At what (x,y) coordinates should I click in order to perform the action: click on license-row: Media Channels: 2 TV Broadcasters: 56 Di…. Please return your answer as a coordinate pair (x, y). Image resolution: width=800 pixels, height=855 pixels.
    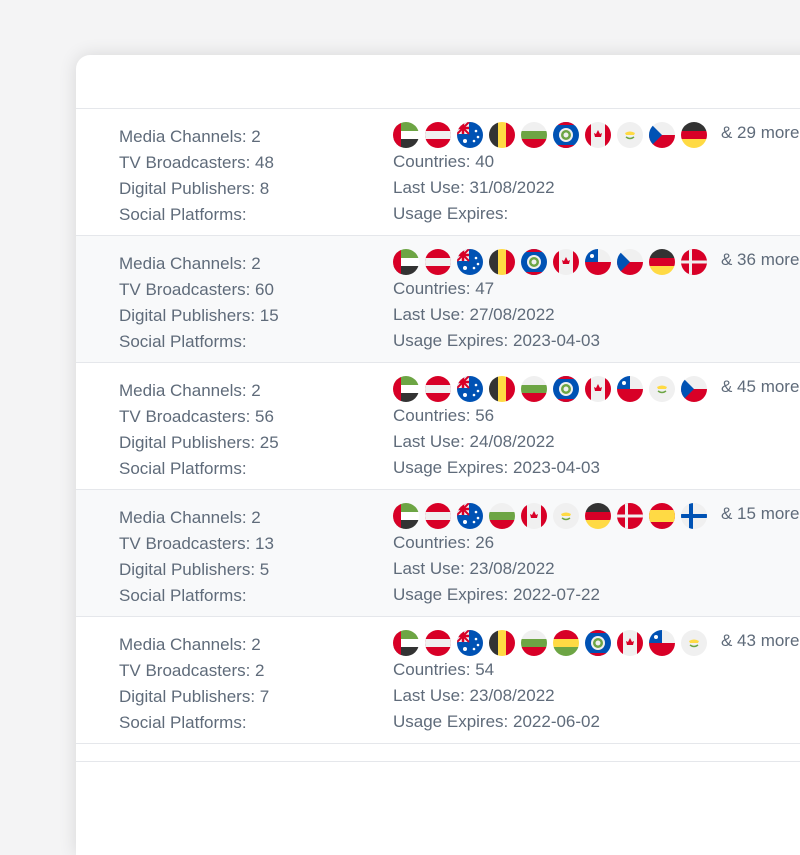
    Looking at the image, I should click on (438, 426).